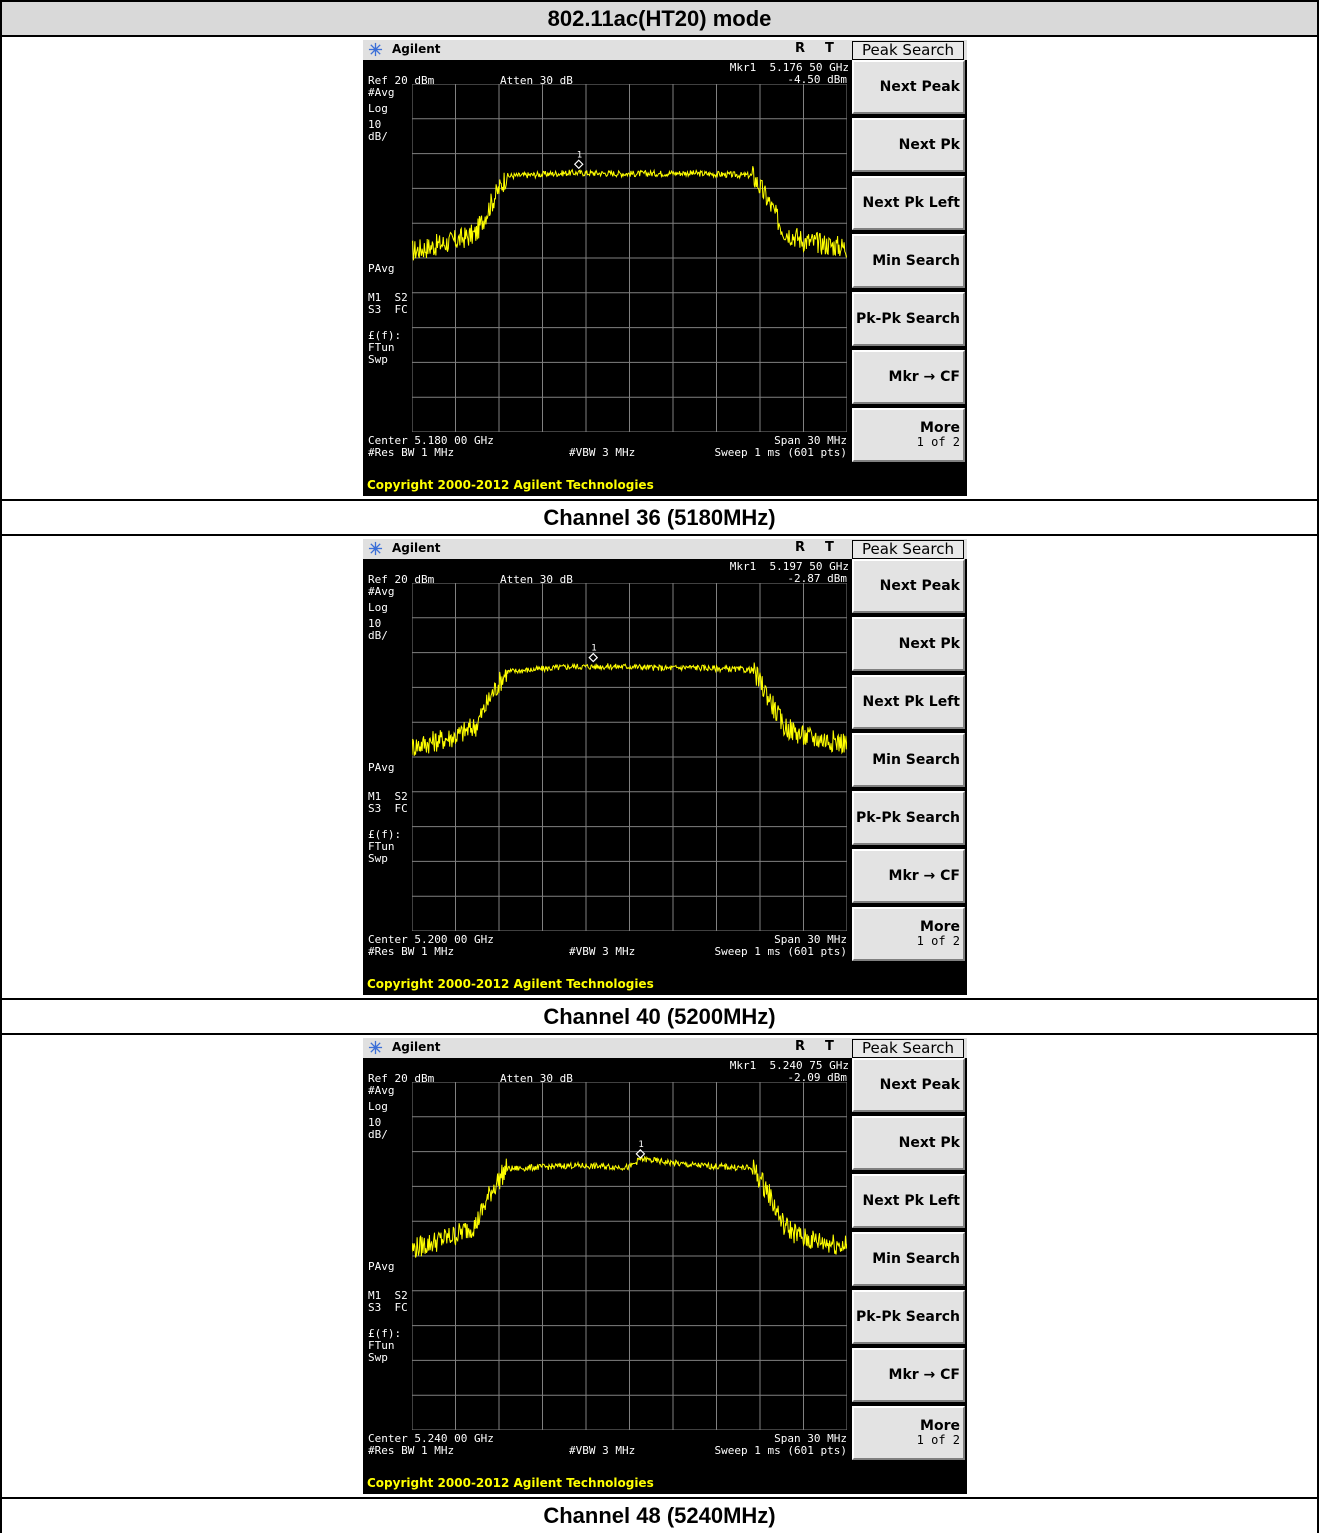 This screenshot has height=1535, width=1319. Describe the element at coordinates (817, 578) in the screenshot. I see `marker-level-readout: -2.87 dBm` at that location.